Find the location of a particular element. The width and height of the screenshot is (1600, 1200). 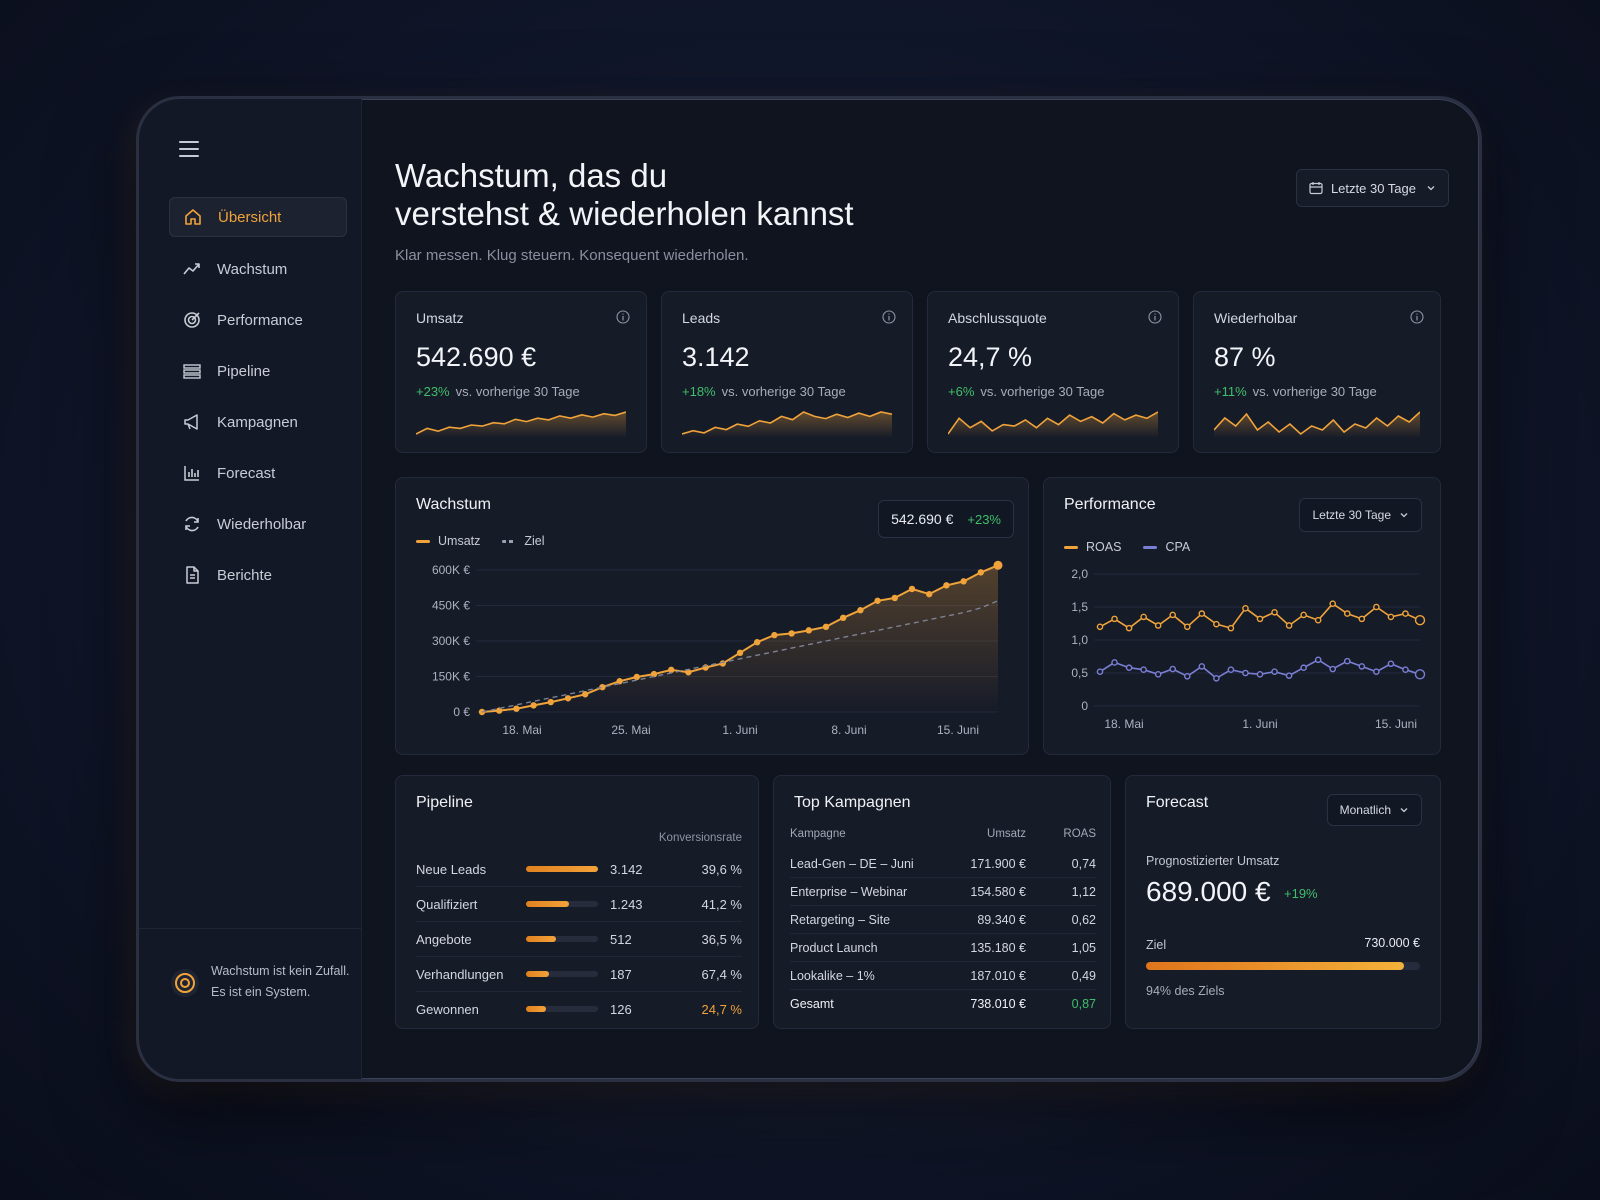

sidebar-item-pipeline: Pipeline is located at coordinates (258, 371).